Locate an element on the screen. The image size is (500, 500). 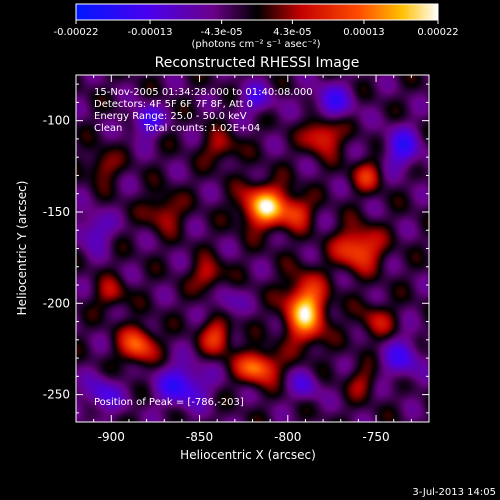
x-tick-label: -800 is located at coordinates (287, 437).